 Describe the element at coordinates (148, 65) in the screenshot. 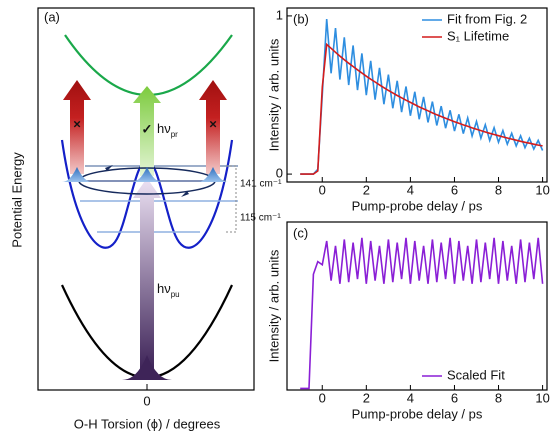

I see `s2-potential` at that location.